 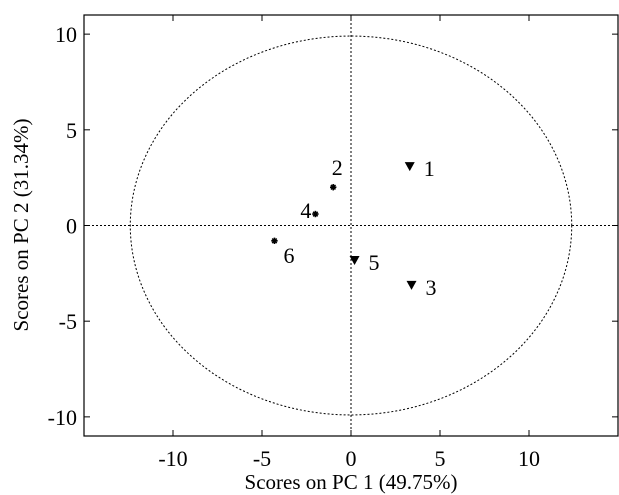 What do you see at coordinates (262, 458) in the screenshot?
I see `x-tick-label: -5` at bounding box center [262, 458].